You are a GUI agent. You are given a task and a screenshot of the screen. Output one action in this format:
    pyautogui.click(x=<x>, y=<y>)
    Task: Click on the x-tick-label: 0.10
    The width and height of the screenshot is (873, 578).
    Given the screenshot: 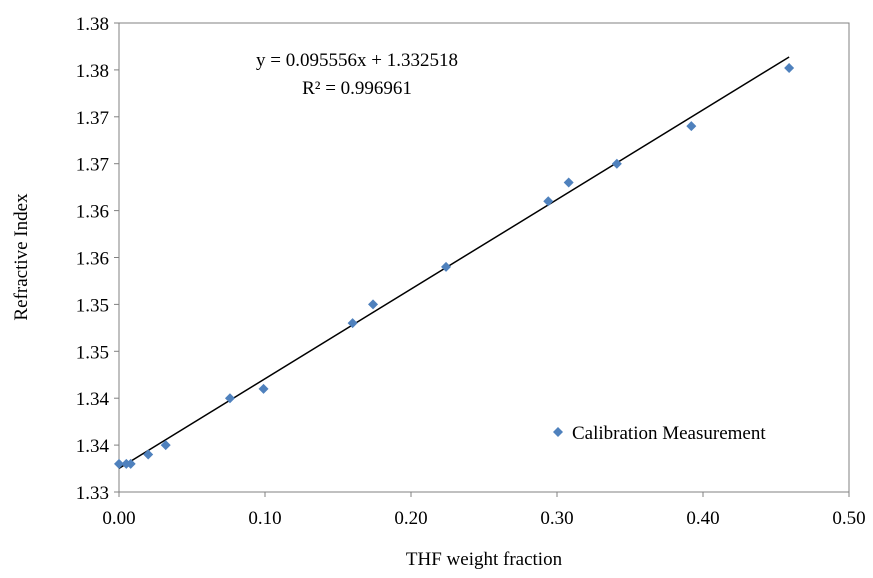 What is the action you would take?
    pyautogui.click(x=264, y=518)
    